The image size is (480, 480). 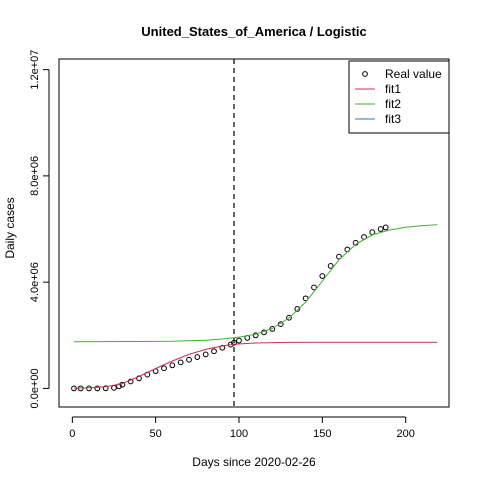 What do you see at coordinates (10, 227) in the screenshot?
I see `y-axis-label: Daily cases` at bounding box center [10, 227].